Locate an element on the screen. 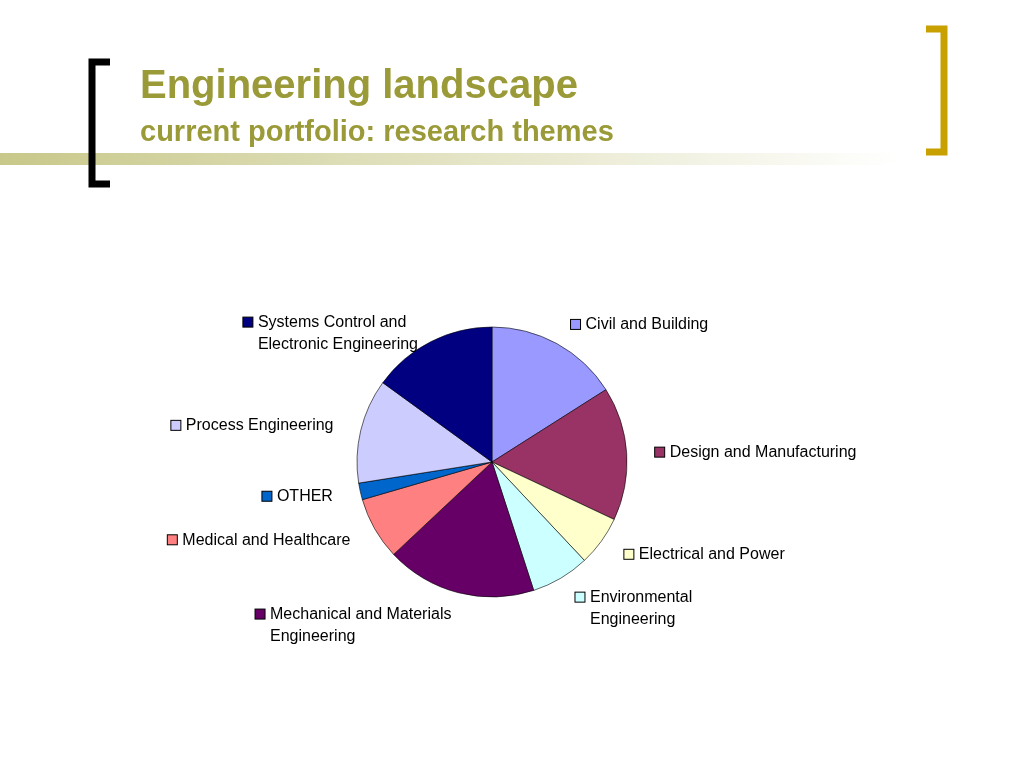 This screenshot has height=768, width=1024. legend-label: OTHER is located at coordinates (304, 496).